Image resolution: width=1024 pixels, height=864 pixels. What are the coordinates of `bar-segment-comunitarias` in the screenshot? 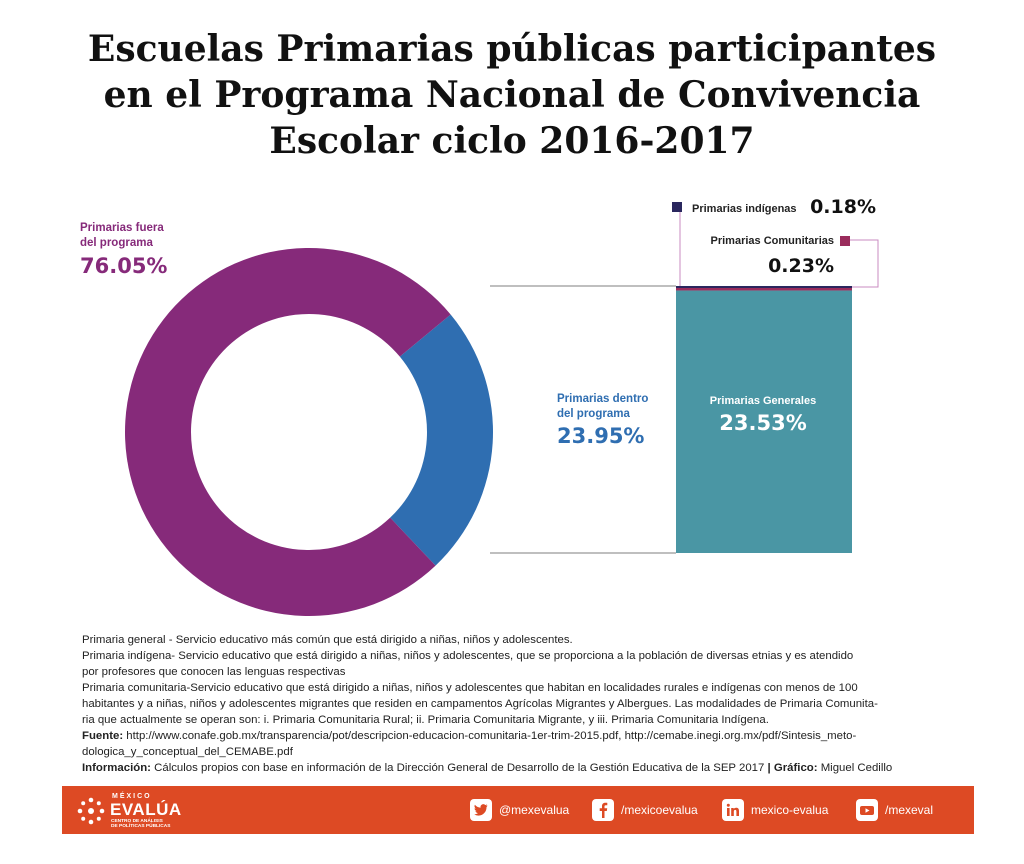 It's located at (764, 289).